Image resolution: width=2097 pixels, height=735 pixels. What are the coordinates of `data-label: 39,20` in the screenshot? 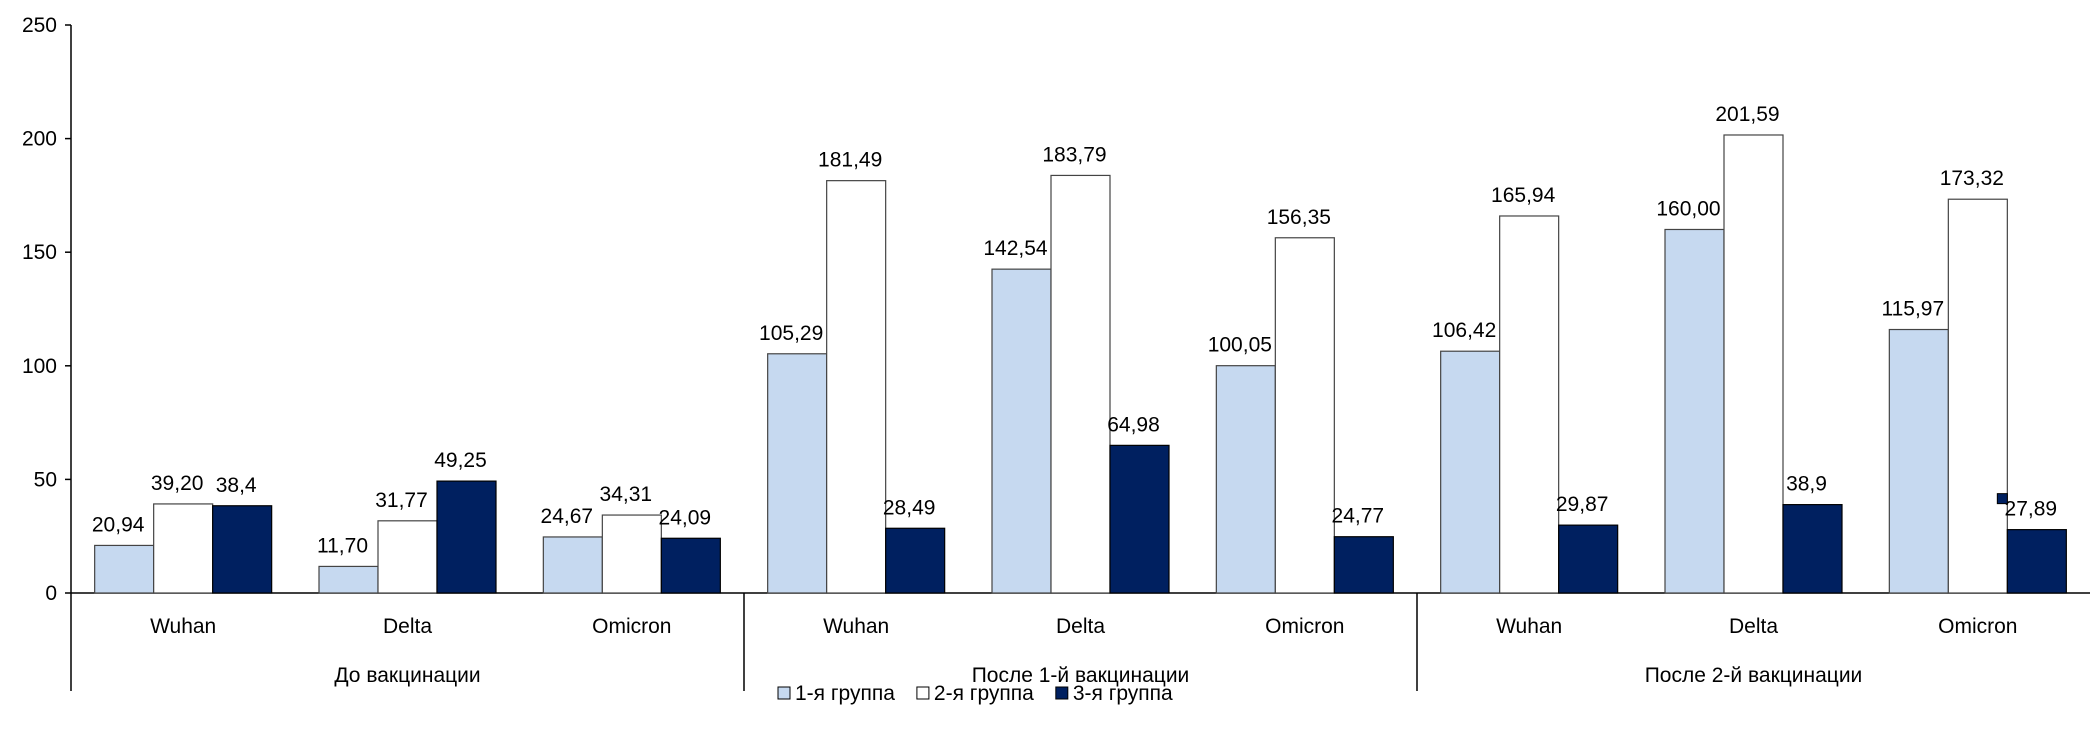 It's located at (177, 483).